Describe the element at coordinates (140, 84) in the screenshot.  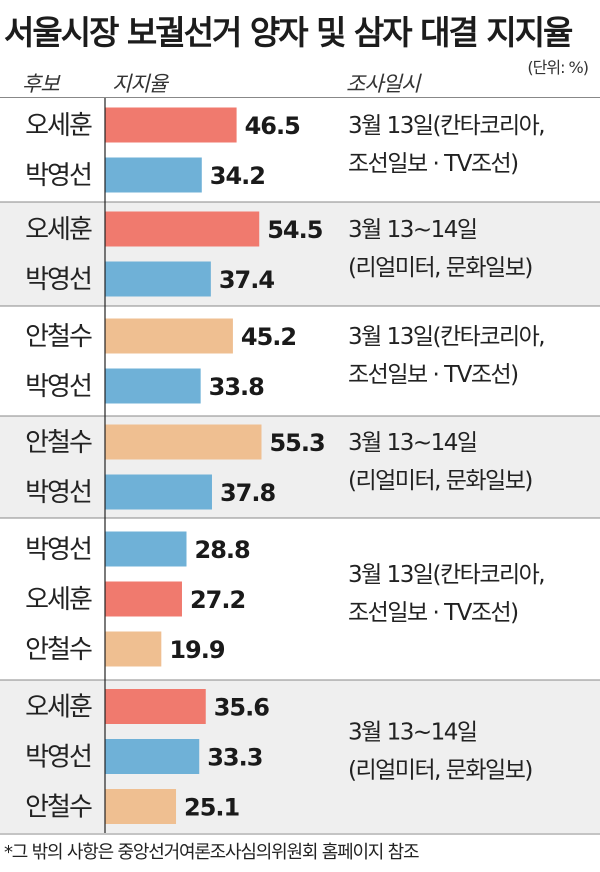
I see `header-rate: 지지율` at that location.